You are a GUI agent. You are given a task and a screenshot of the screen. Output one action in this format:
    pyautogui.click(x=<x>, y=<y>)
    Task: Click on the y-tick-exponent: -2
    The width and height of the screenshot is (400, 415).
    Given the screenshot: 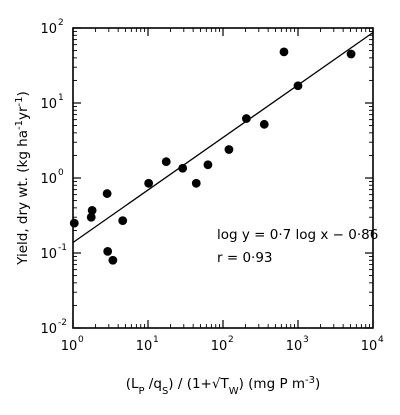 What is the action you would take?
    pyautogui.click(x=62, y=323)
    